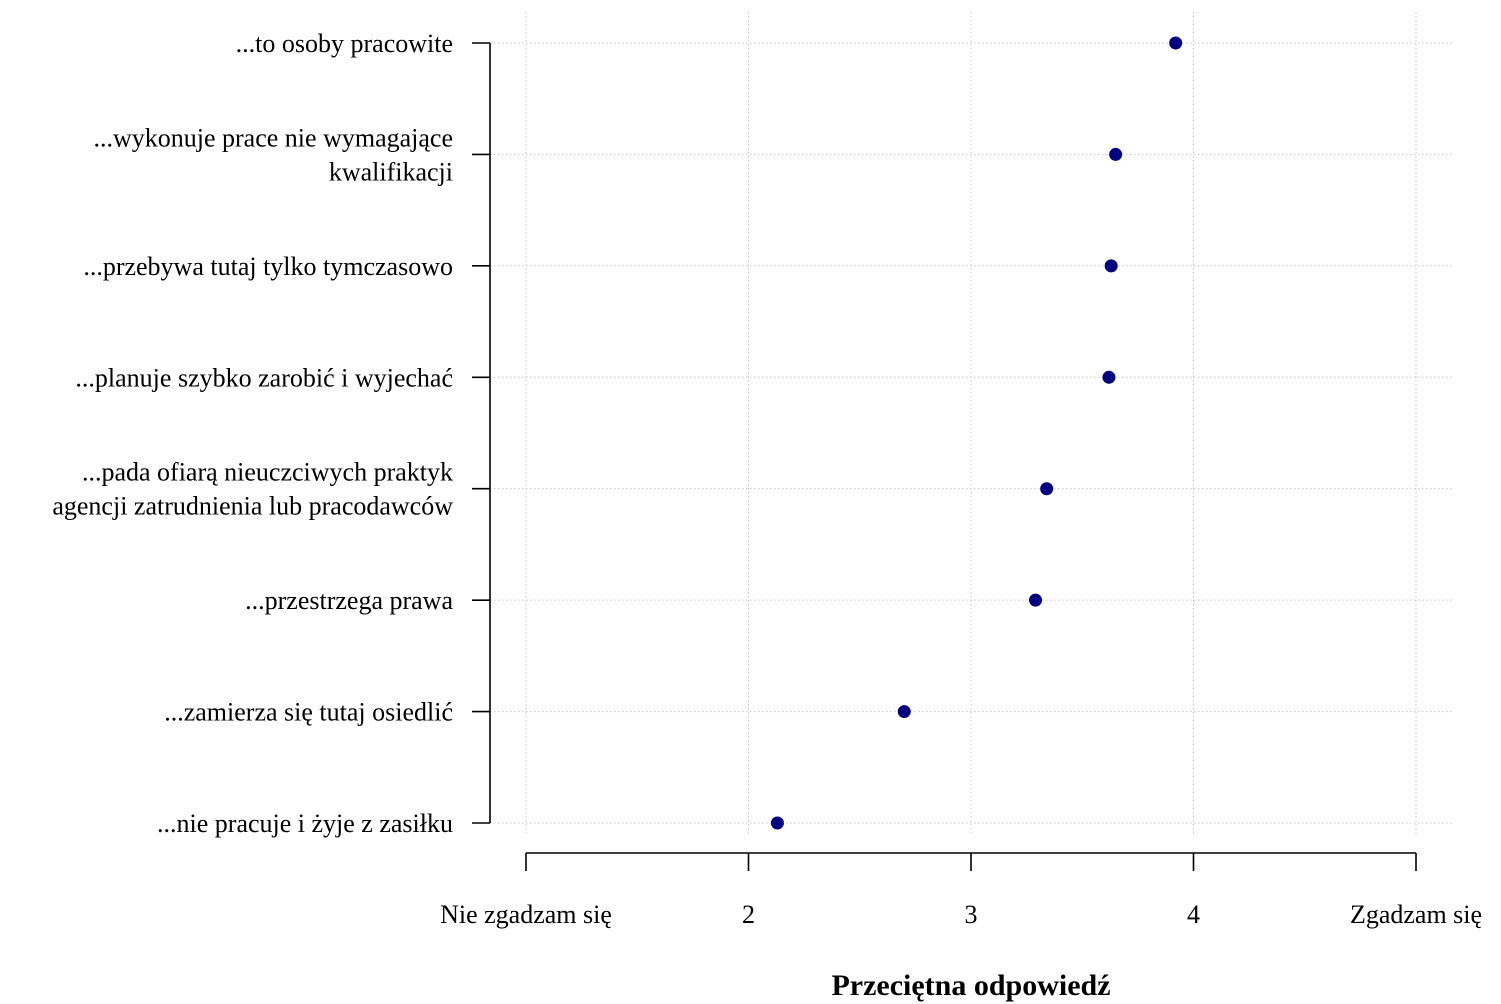  Describe the element at coordinates (308, 712) in the screenshot. I see `y-tick-label: ...zamierza się tutaj osiedlić` at that location.